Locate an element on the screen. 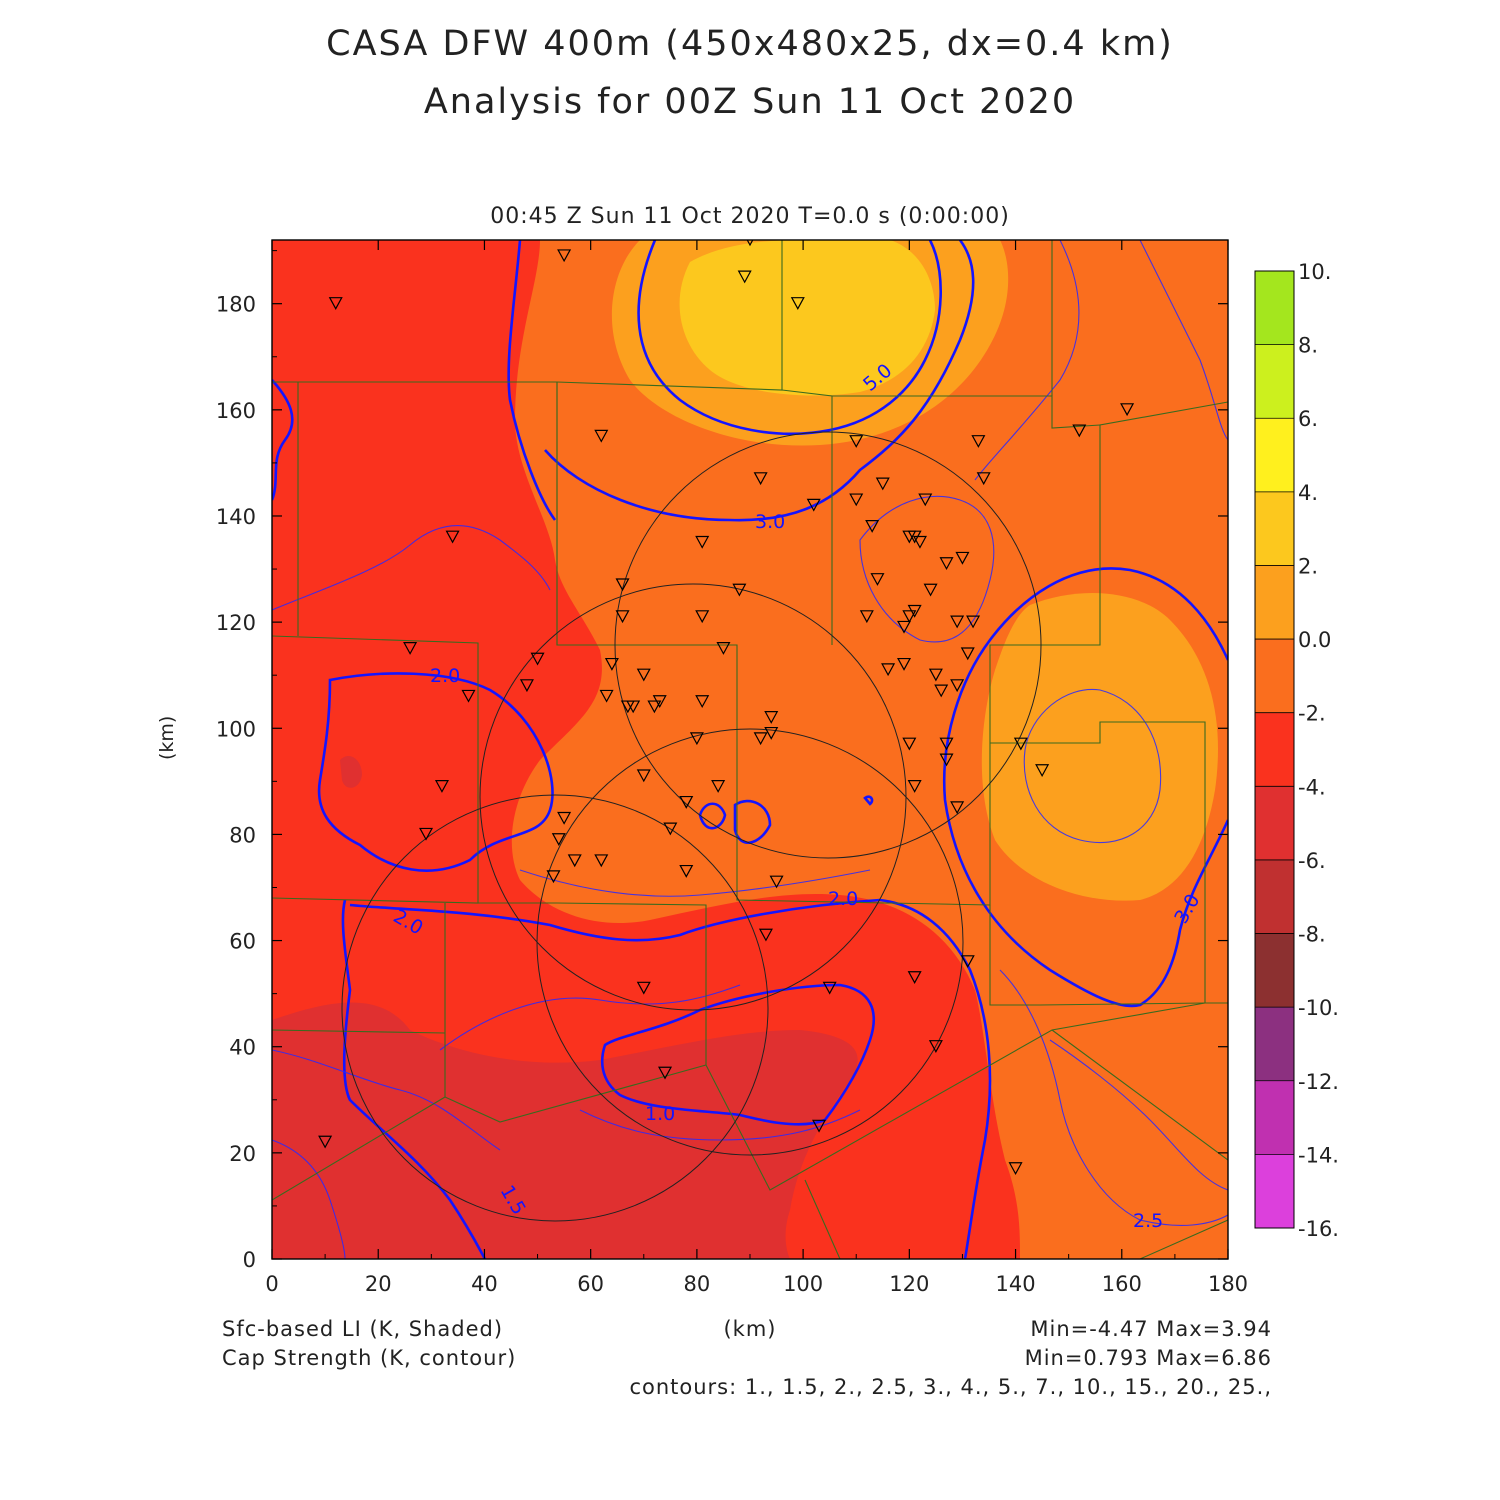 This screenshot has width=1500, height=1500. y-tick-label: 120 is located at coordinates (236, 623).